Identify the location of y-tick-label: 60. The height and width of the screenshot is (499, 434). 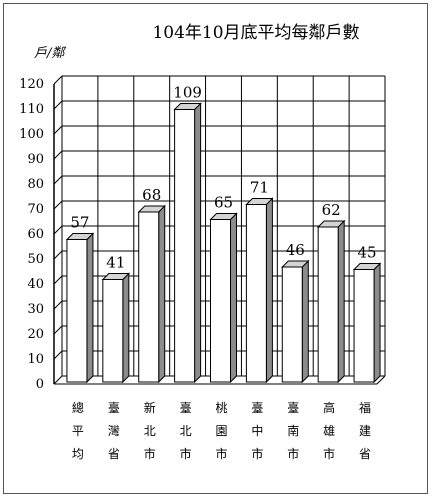
(35, 234).